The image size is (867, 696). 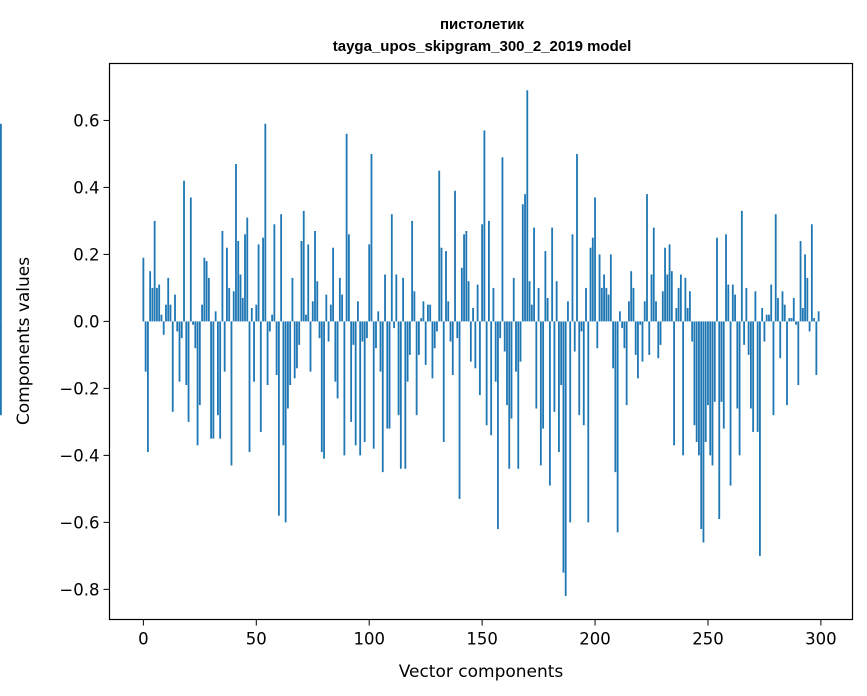 What do you see at coordinates (708, 639) in the screenshot?
I see `x-tick-label: 250` at bounding box center [708, 639].